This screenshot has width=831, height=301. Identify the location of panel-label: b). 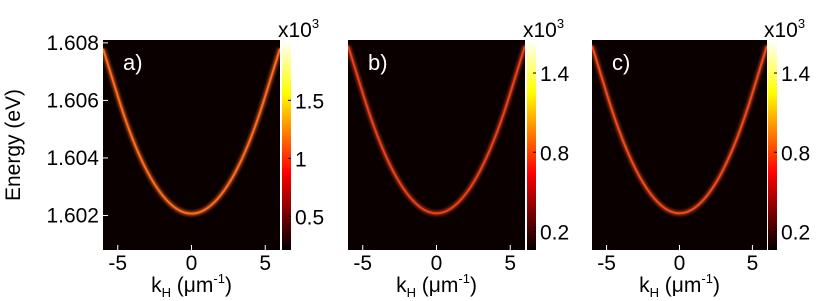
(378, 62).